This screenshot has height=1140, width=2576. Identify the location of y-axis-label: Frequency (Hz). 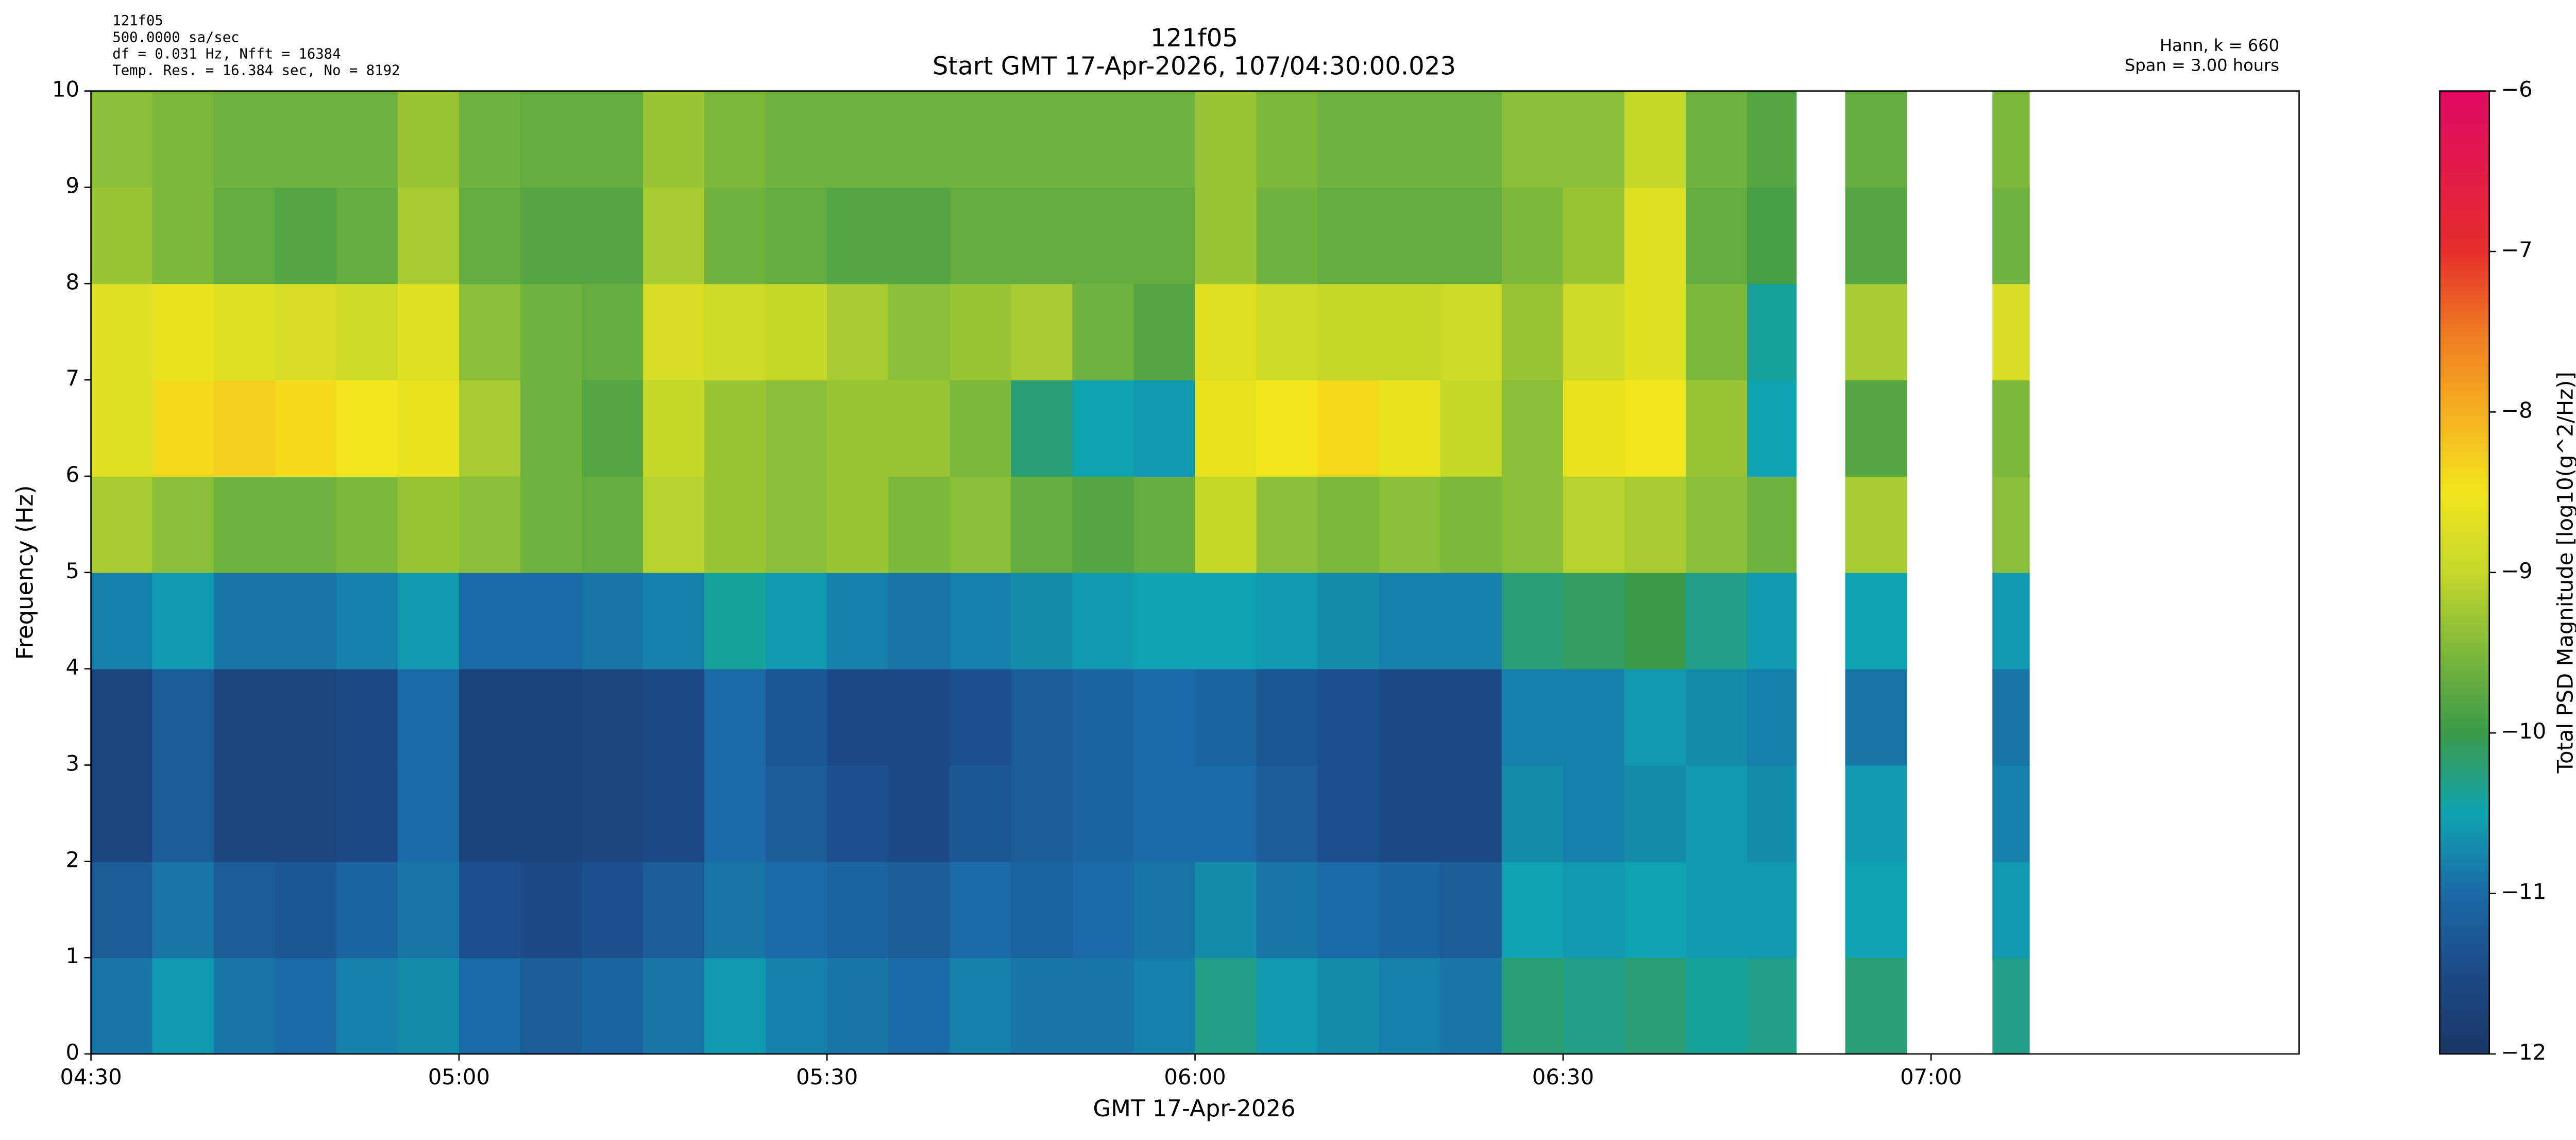
(24, 573).